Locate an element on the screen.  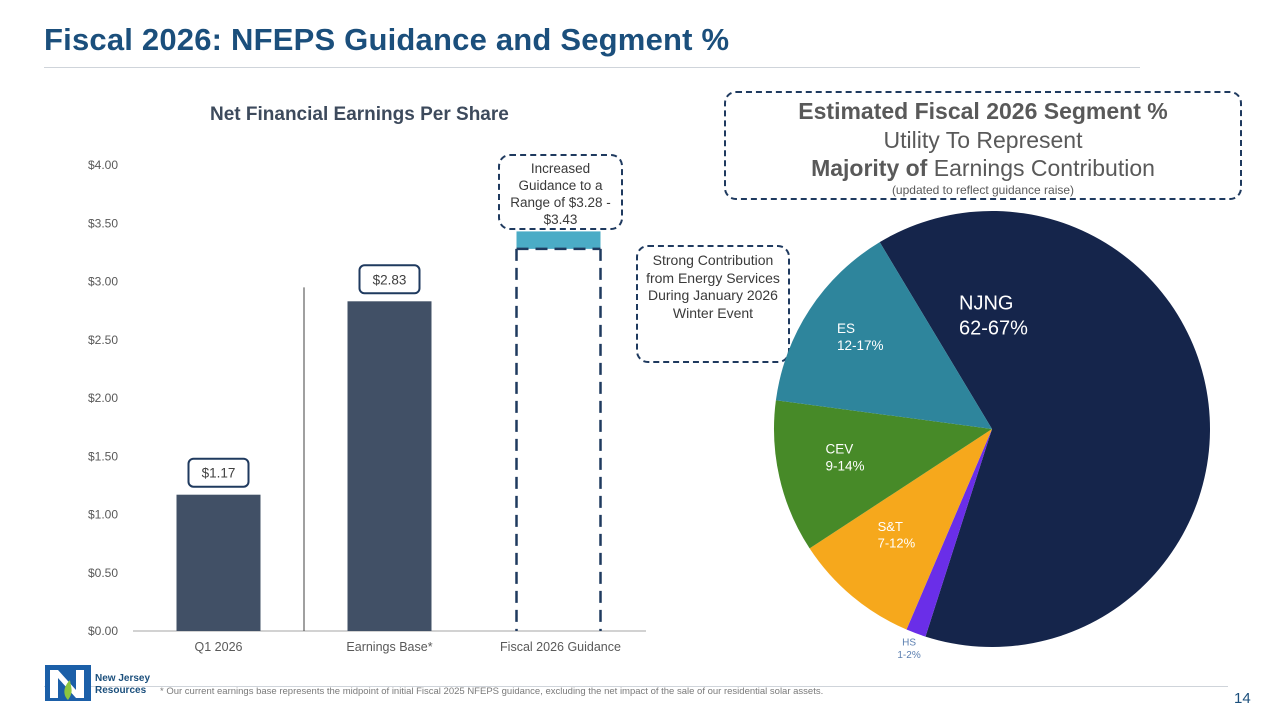
pie-label-range: 7-12% is located at coordinates (897, 542).